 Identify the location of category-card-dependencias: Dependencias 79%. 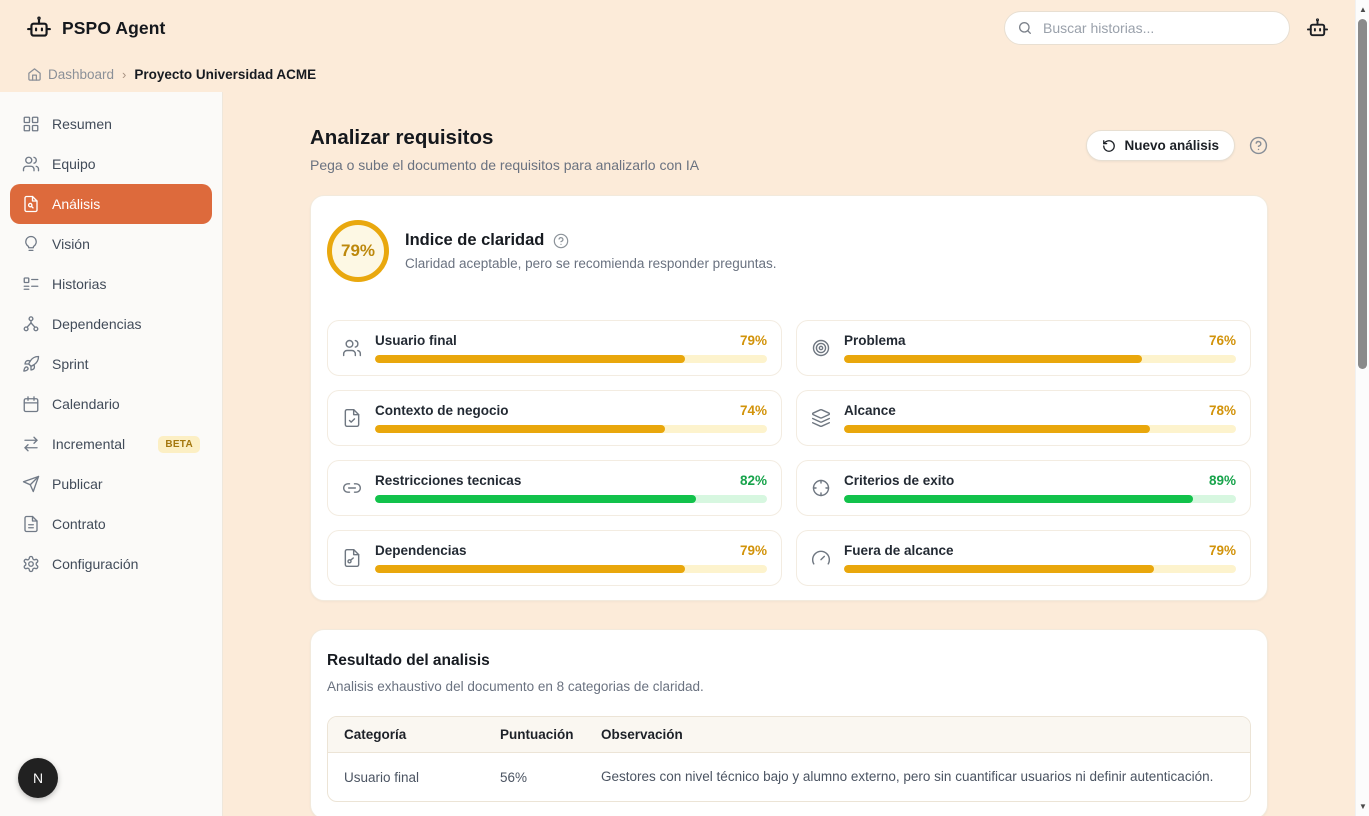
(554, 558).